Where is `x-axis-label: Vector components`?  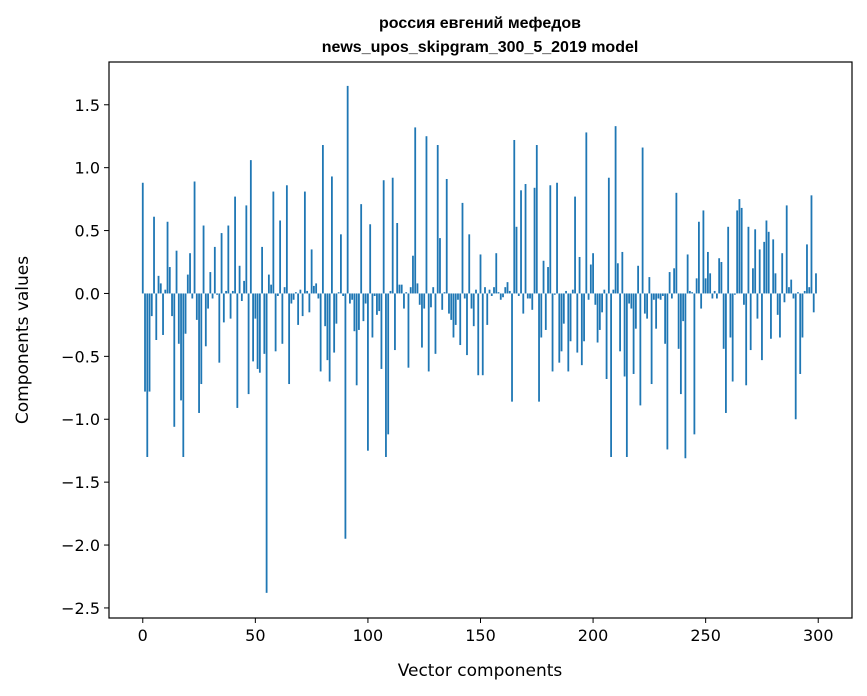
x-axis-label: Vector components is located at coordinates (480, 671).